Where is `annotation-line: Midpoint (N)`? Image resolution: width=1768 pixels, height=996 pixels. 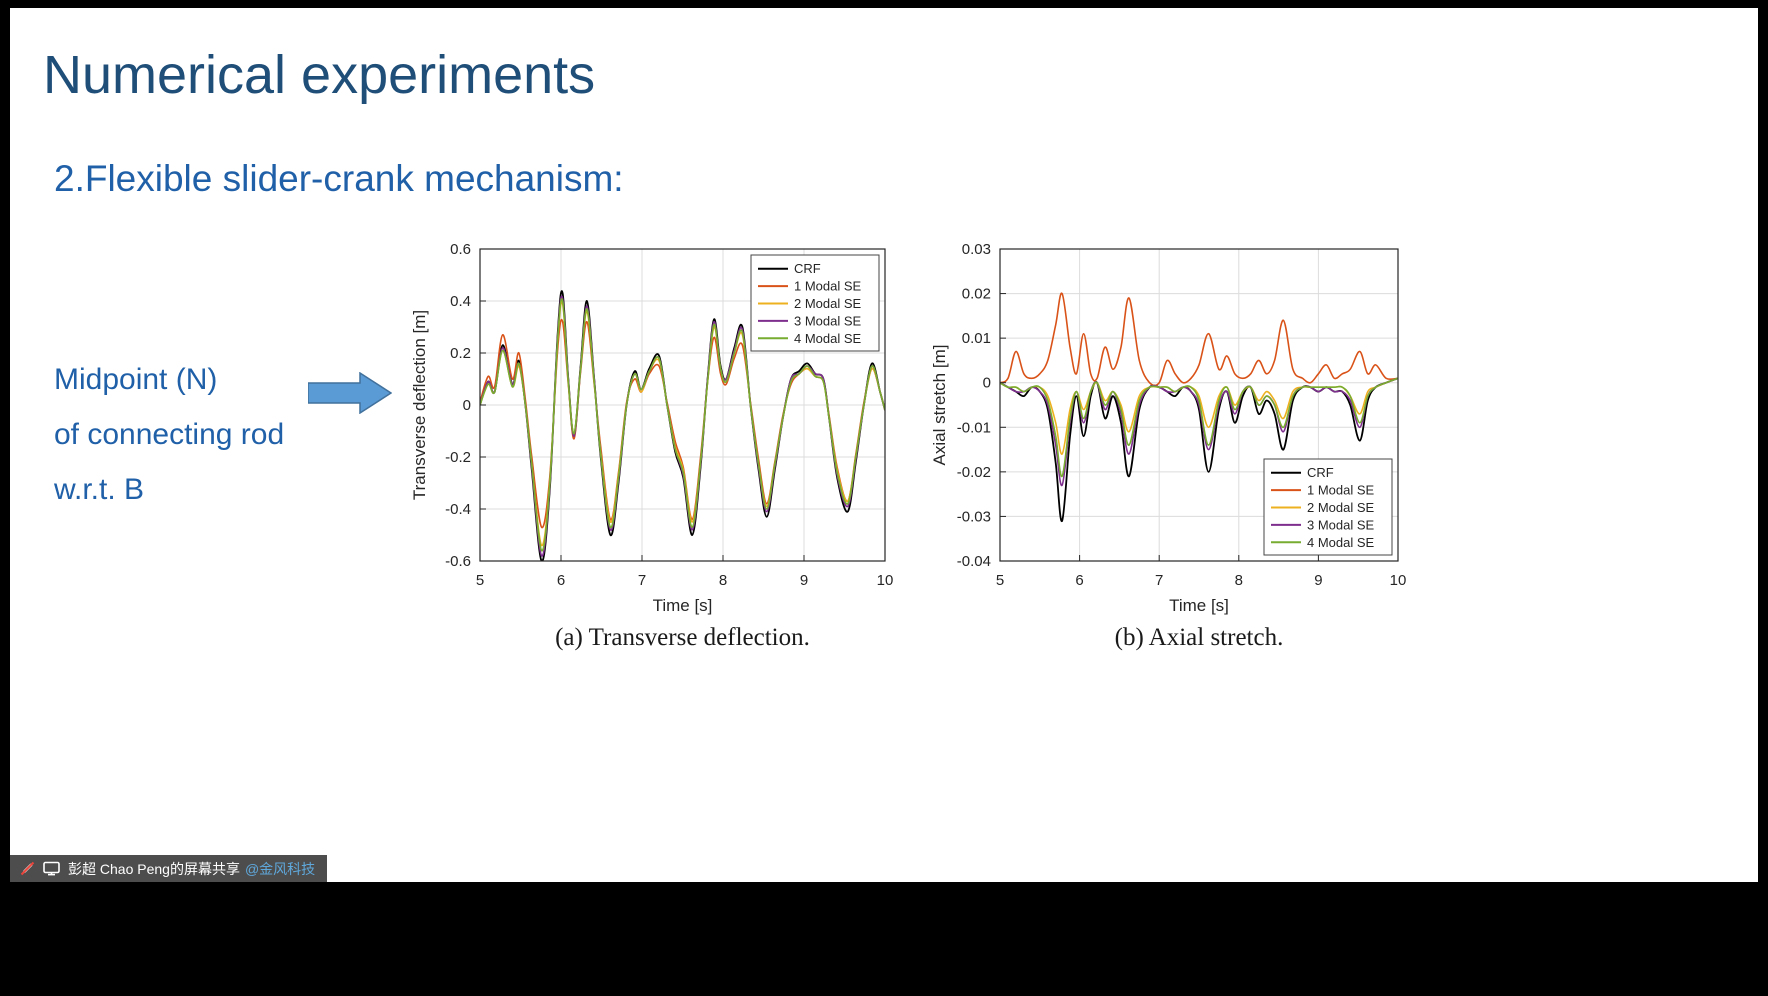 annotation-line: Midpoint (N) is located at coordinates (136, 379).